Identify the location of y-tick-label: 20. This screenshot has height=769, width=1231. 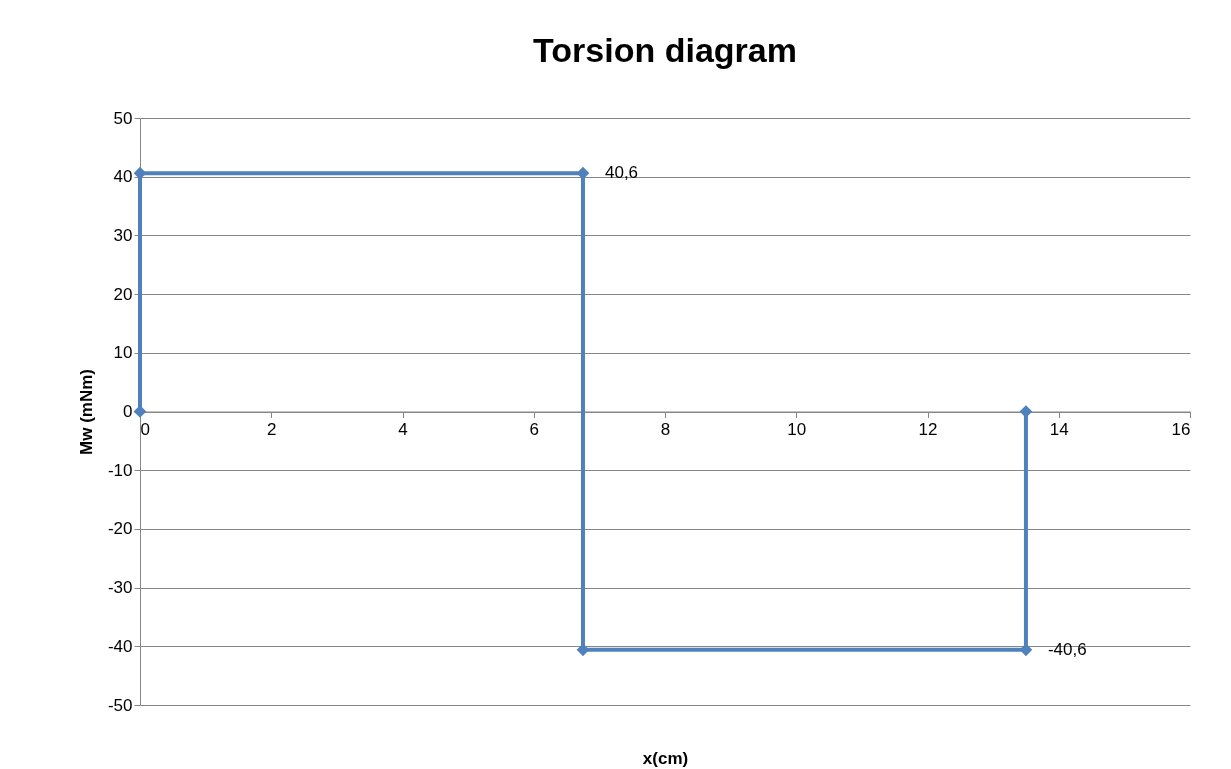
(123, 294).